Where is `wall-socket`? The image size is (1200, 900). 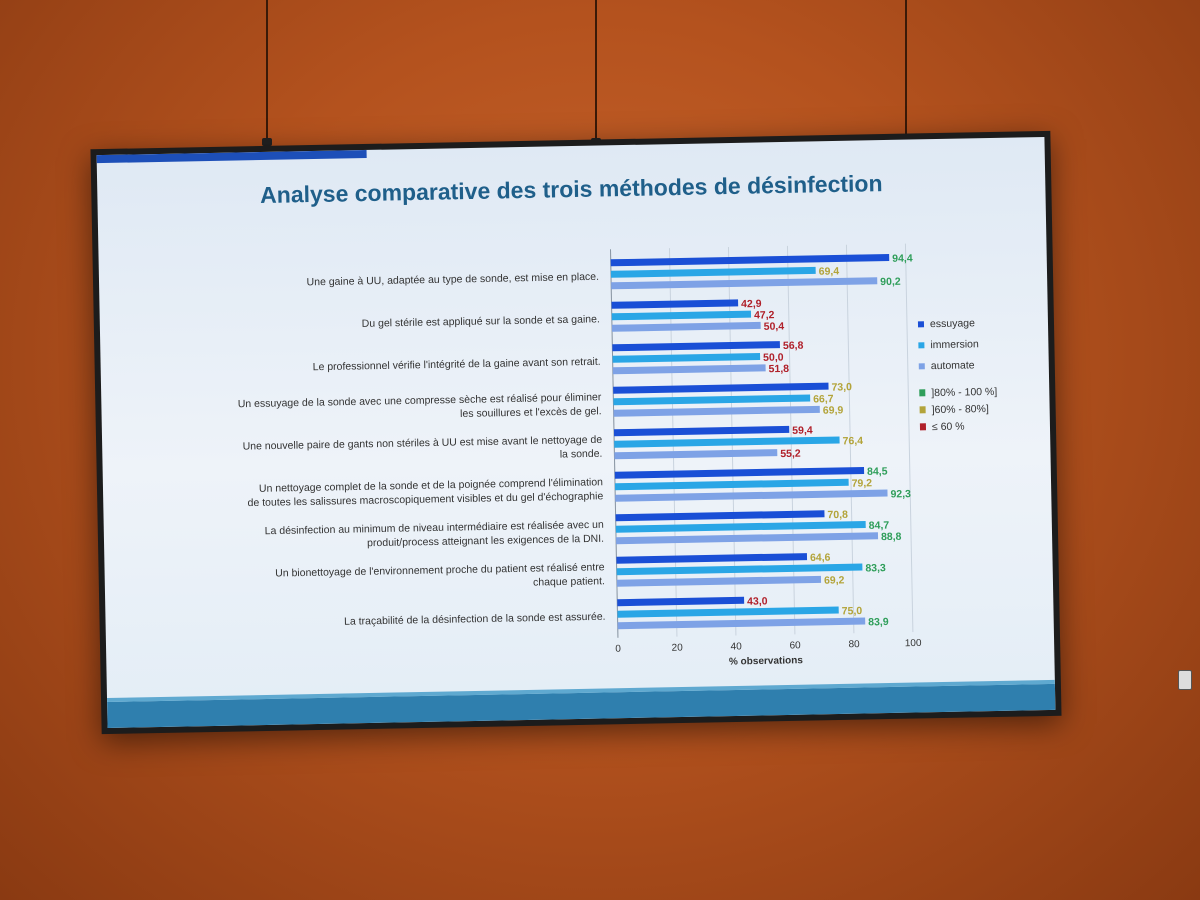 wall-socket is located at coordinates (1185, 680).